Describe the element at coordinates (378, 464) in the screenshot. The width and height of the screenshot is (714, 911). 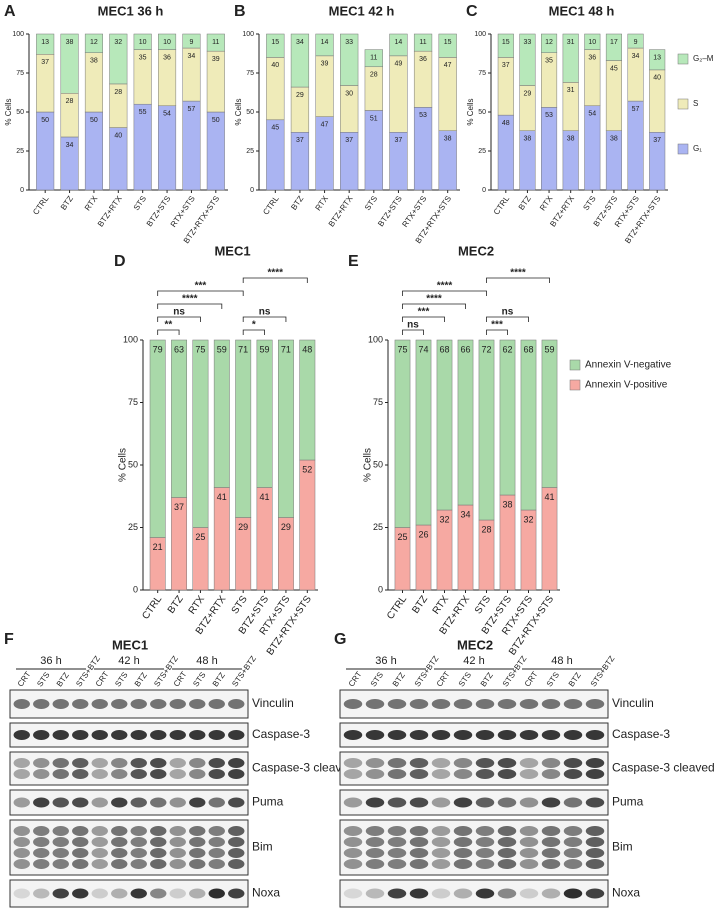
I see `y-tick-label: 50` at that location.